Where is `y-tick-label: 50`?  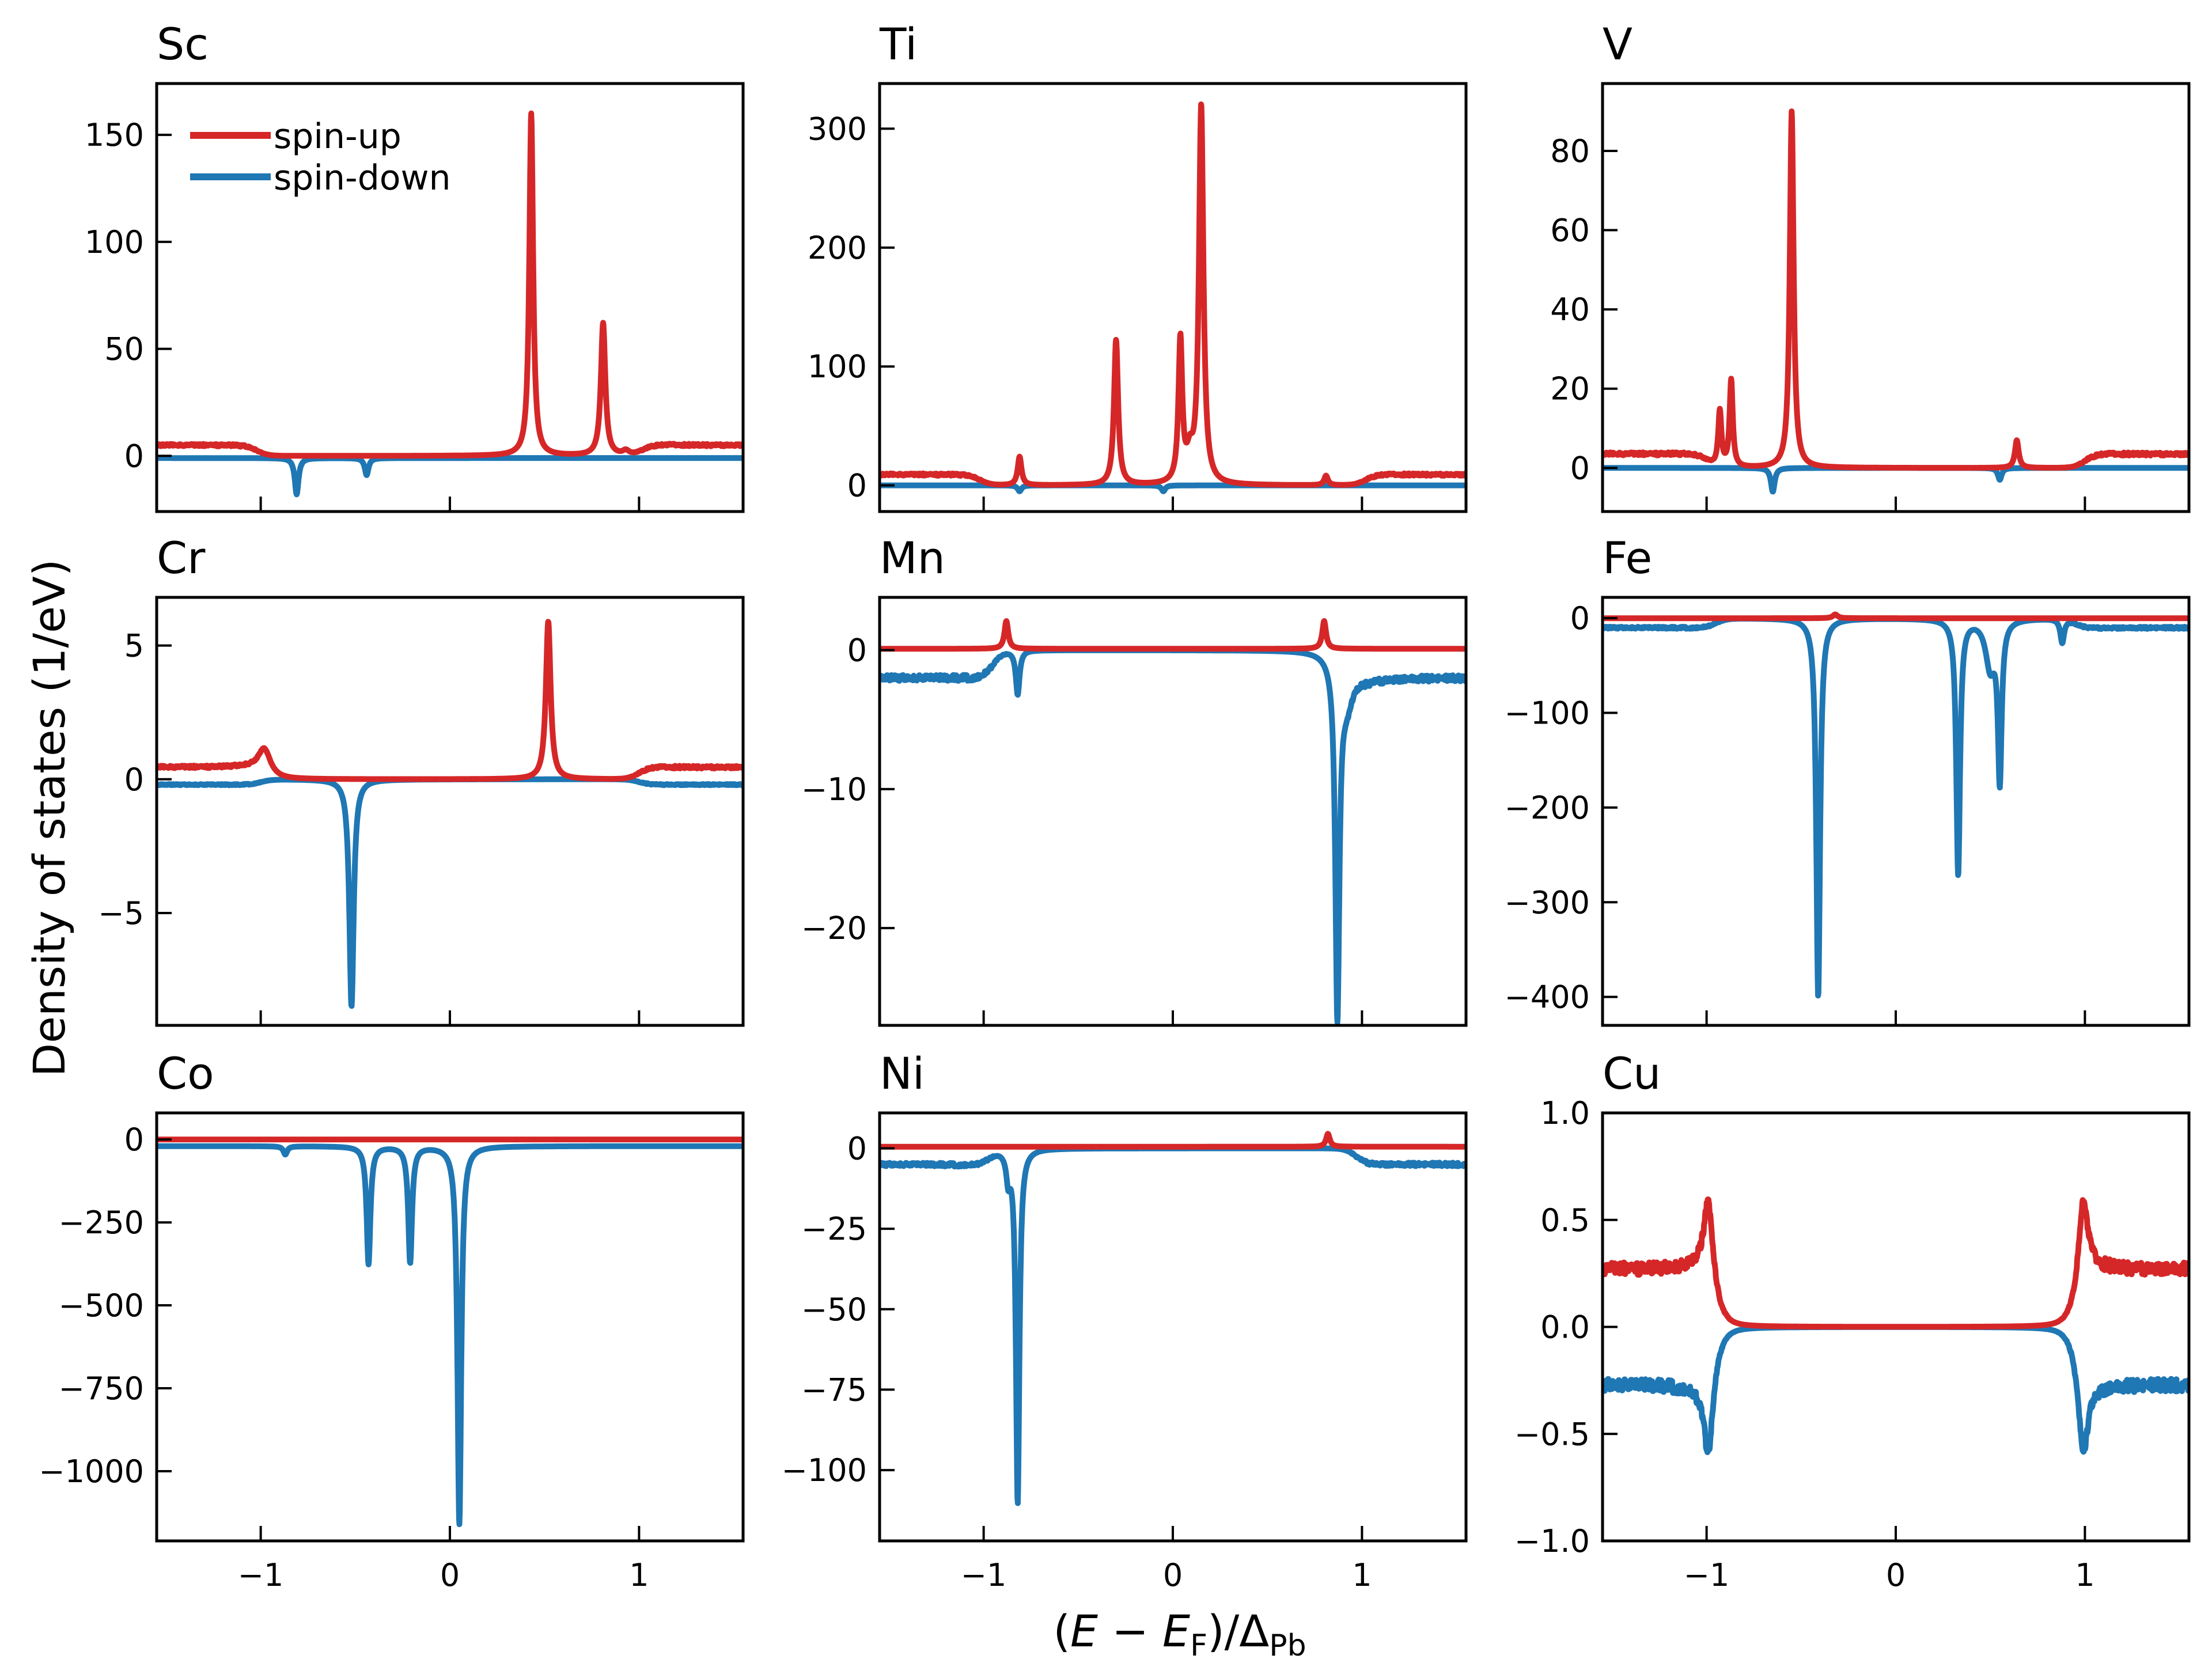 y-tick-label: 50 is located at coordinates (124, 349).